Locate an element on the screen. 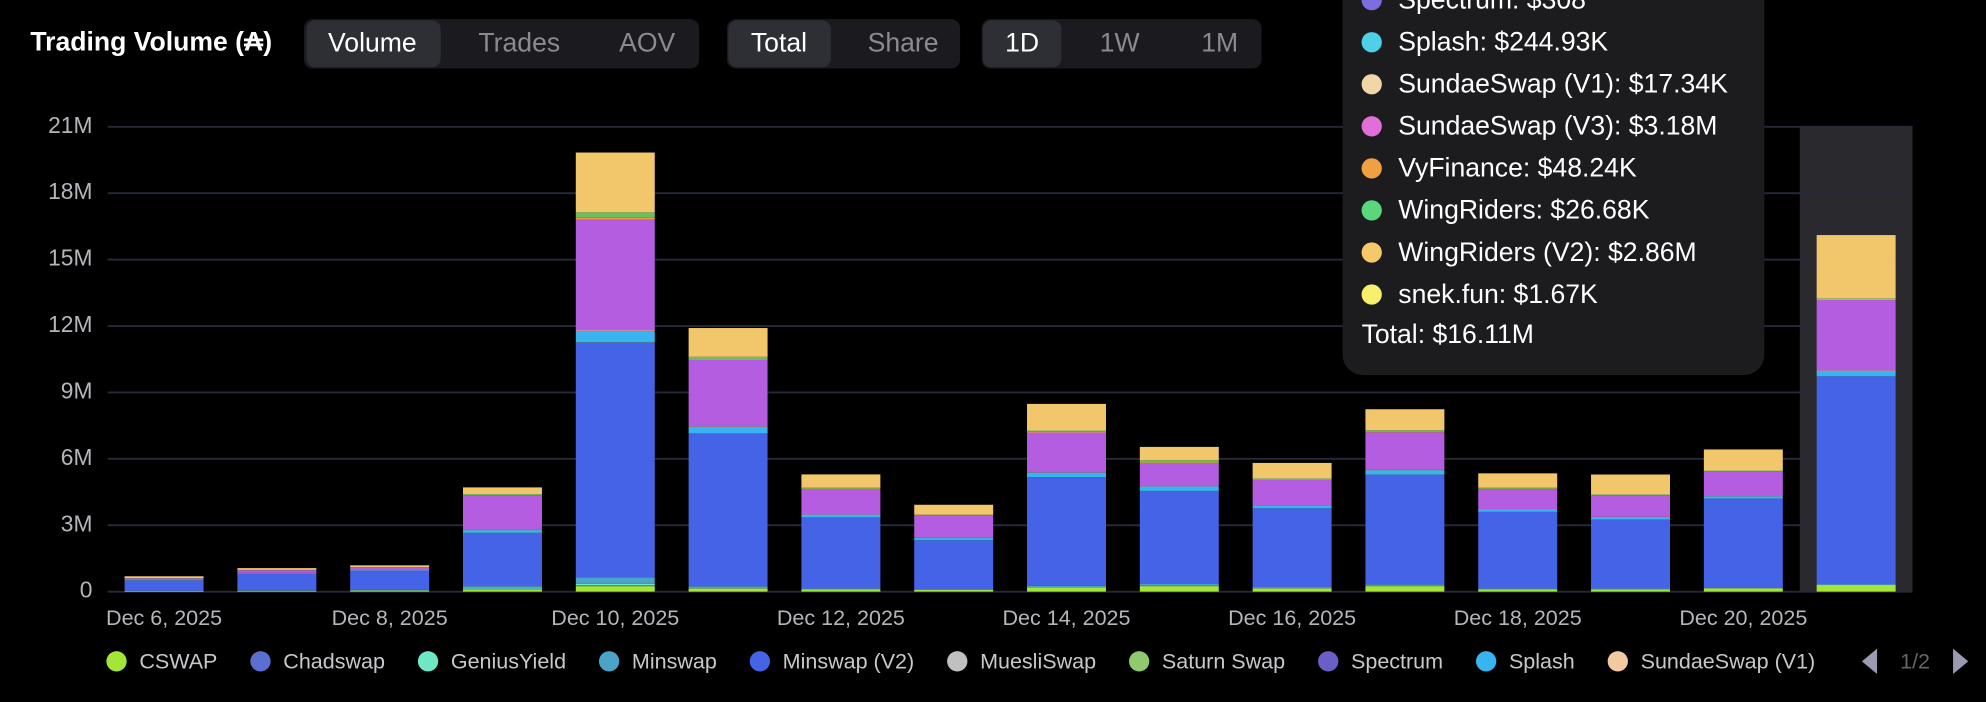 The image size is (1986, 702). x-tick-label: Dec 14, 2025 is located at coordinates (1067, 618).